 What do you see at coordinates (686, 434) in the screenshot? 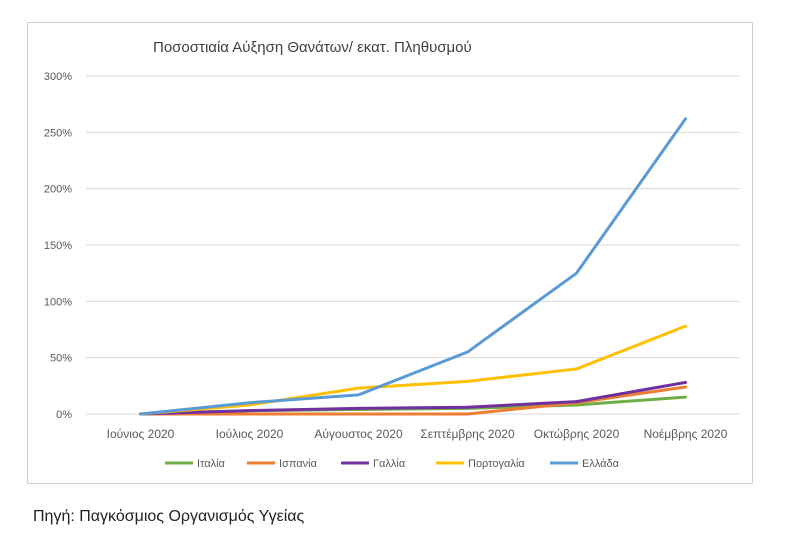
I see `x-tick-label: Νοέμβρης 2020` at bounding box center [686, 434].